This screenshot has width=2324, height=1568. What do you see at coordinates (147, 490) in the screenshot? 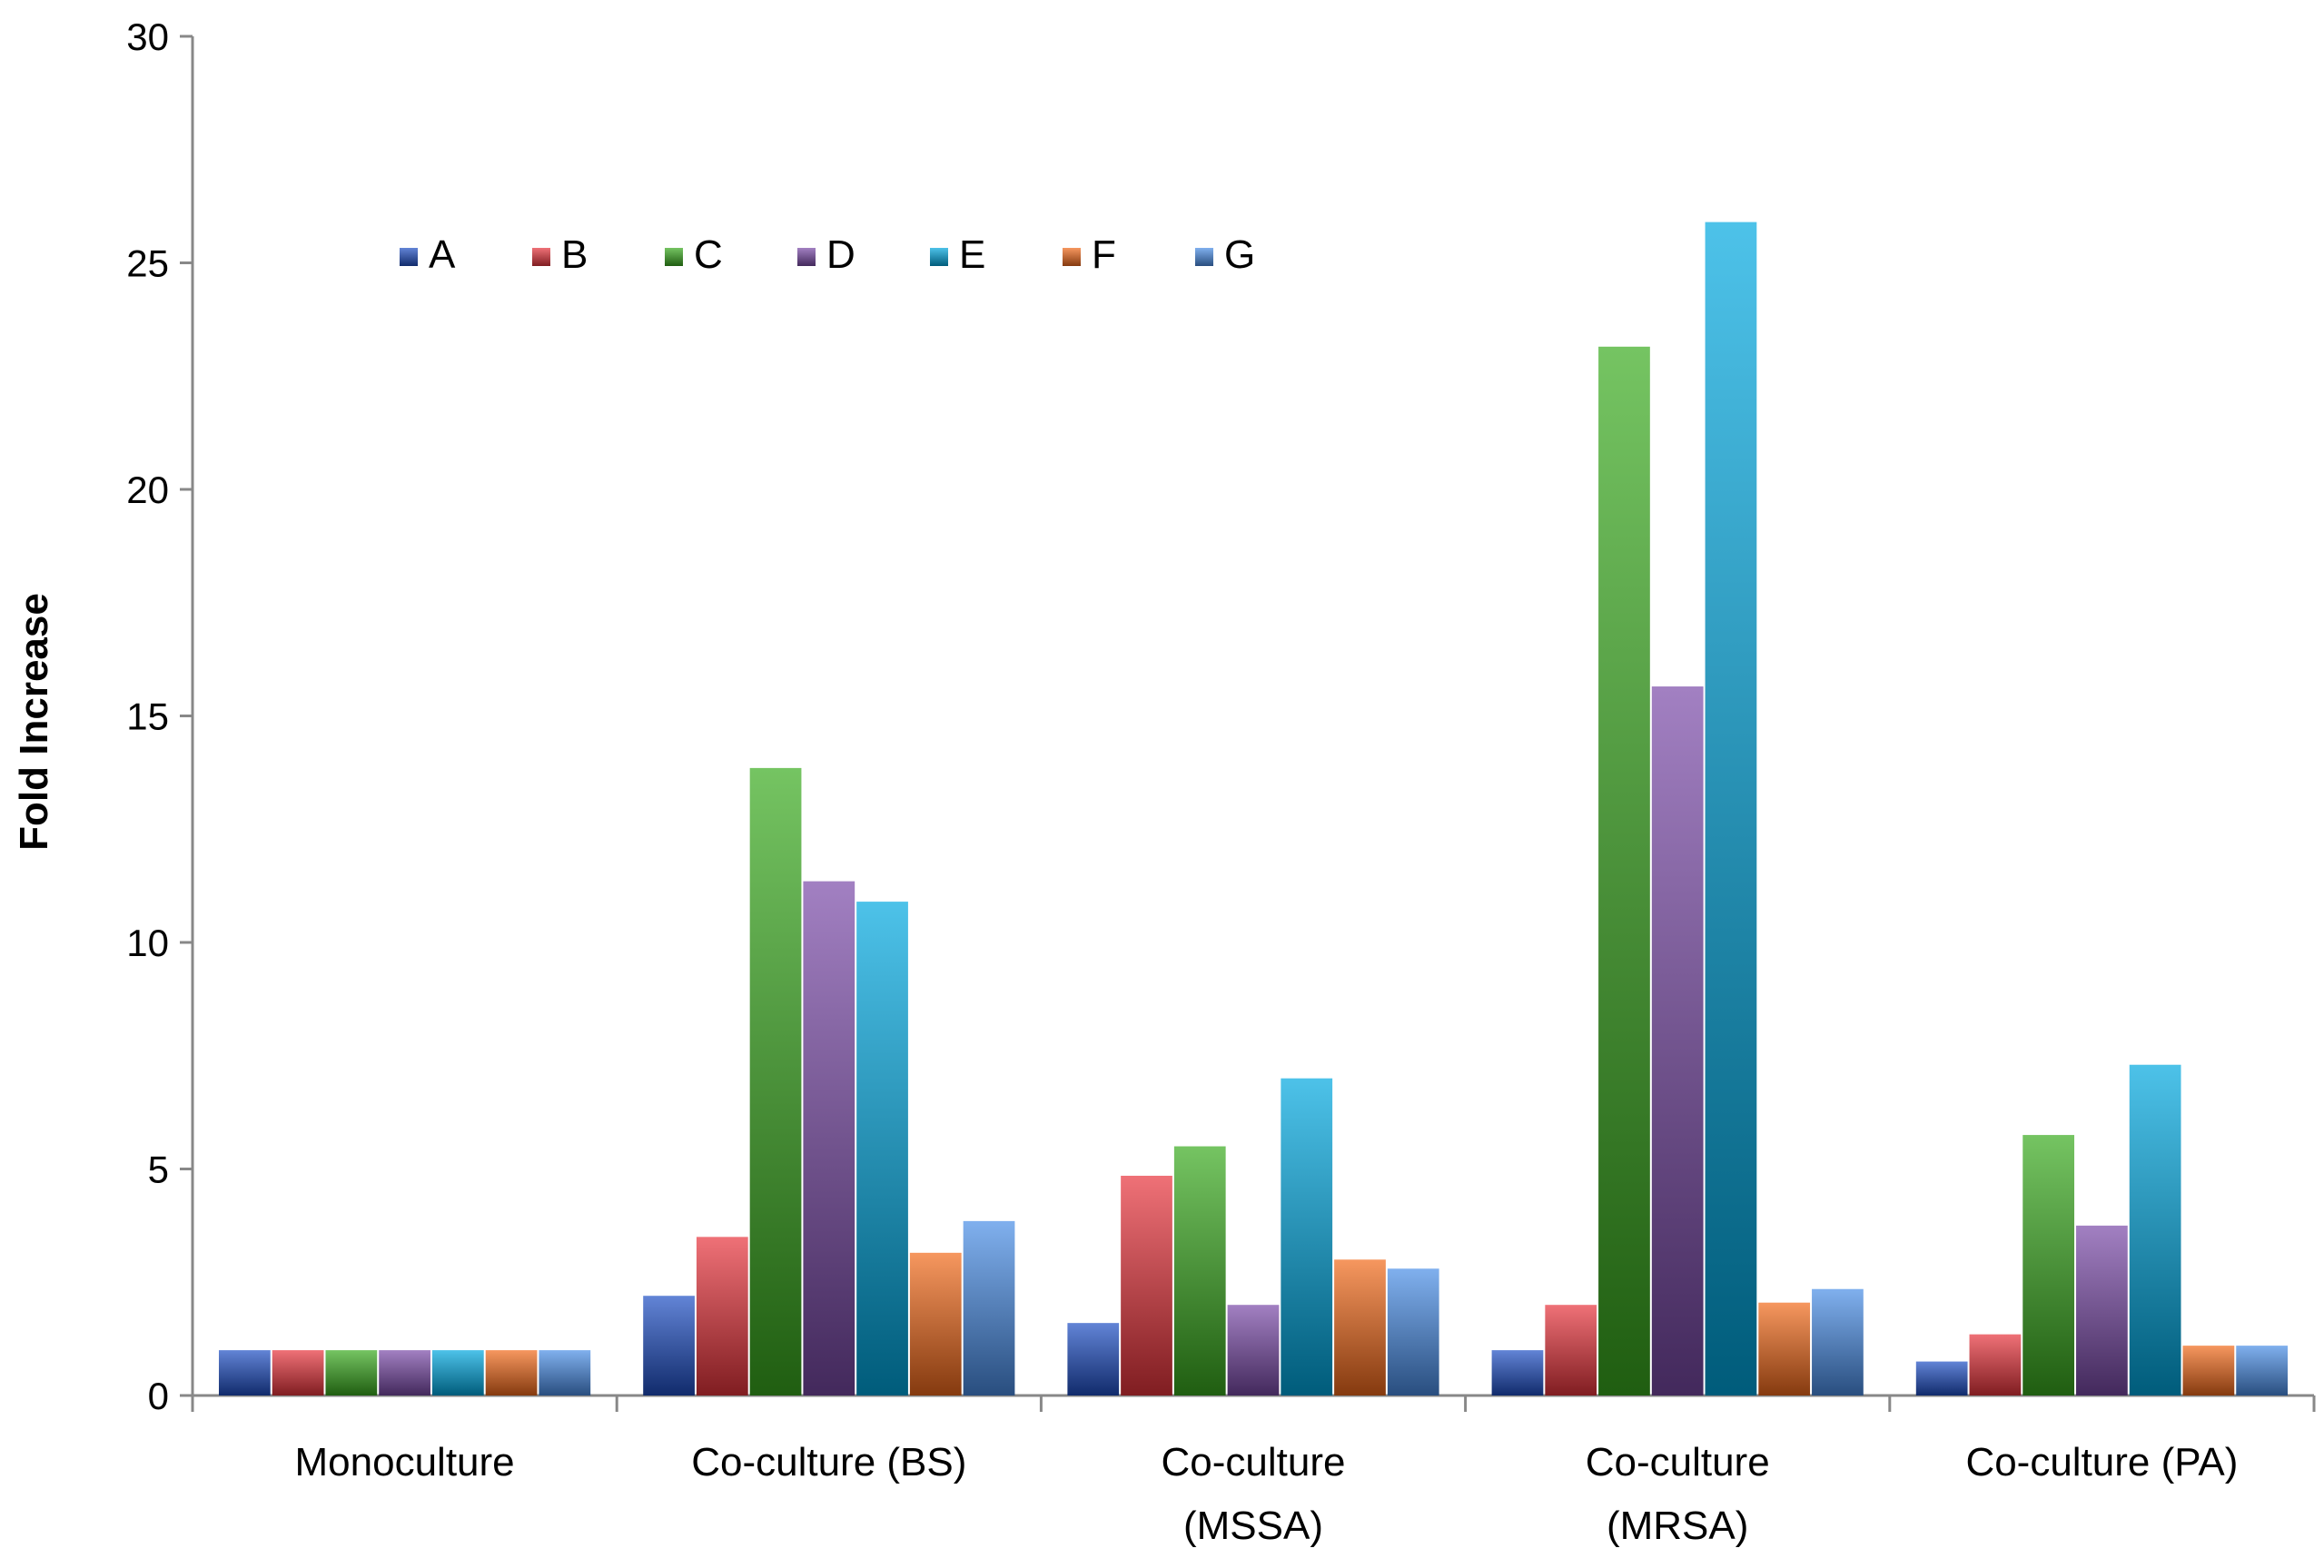
I see `y-tick-label: 20` at bounding box center [147, 490].